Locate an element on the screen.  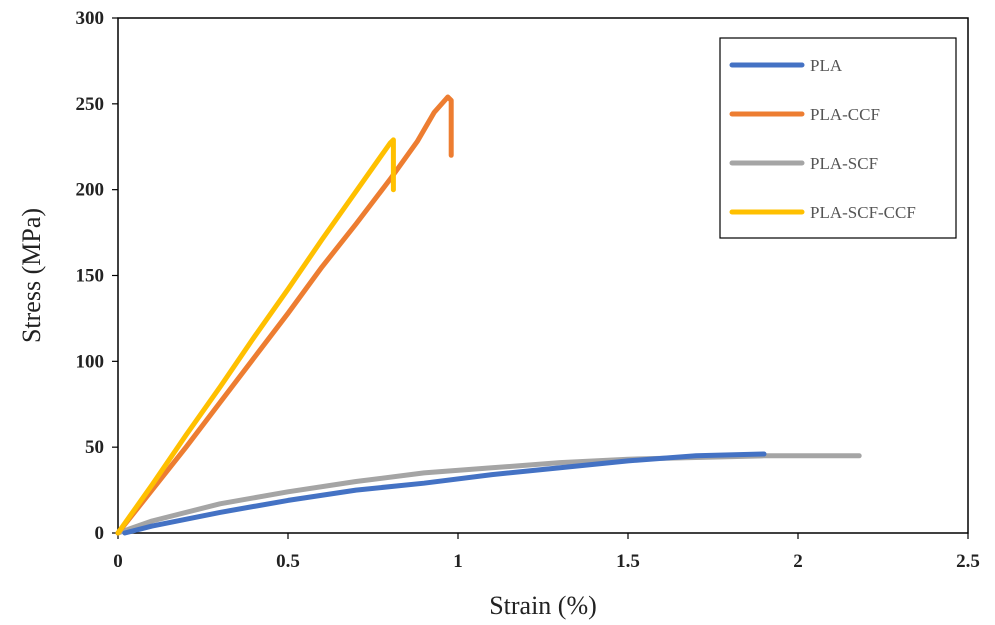
legend: PLA PLA-CCF PLA-SCF PLA-SCF-CCF is located at coordinates (838, 138).